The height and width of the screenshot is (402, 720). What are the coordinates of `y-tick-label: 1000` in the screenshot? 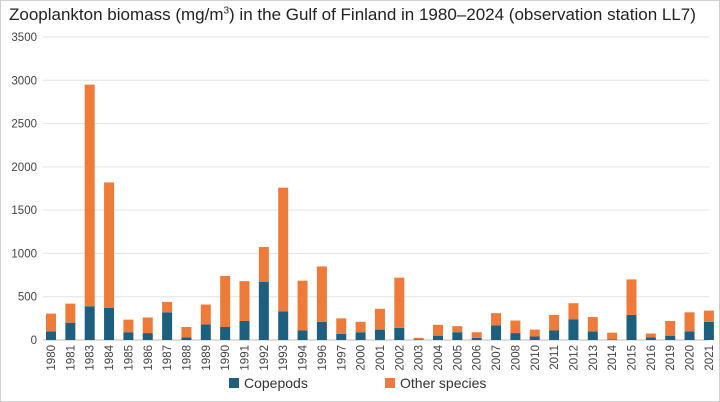 It's located at (24, 254).